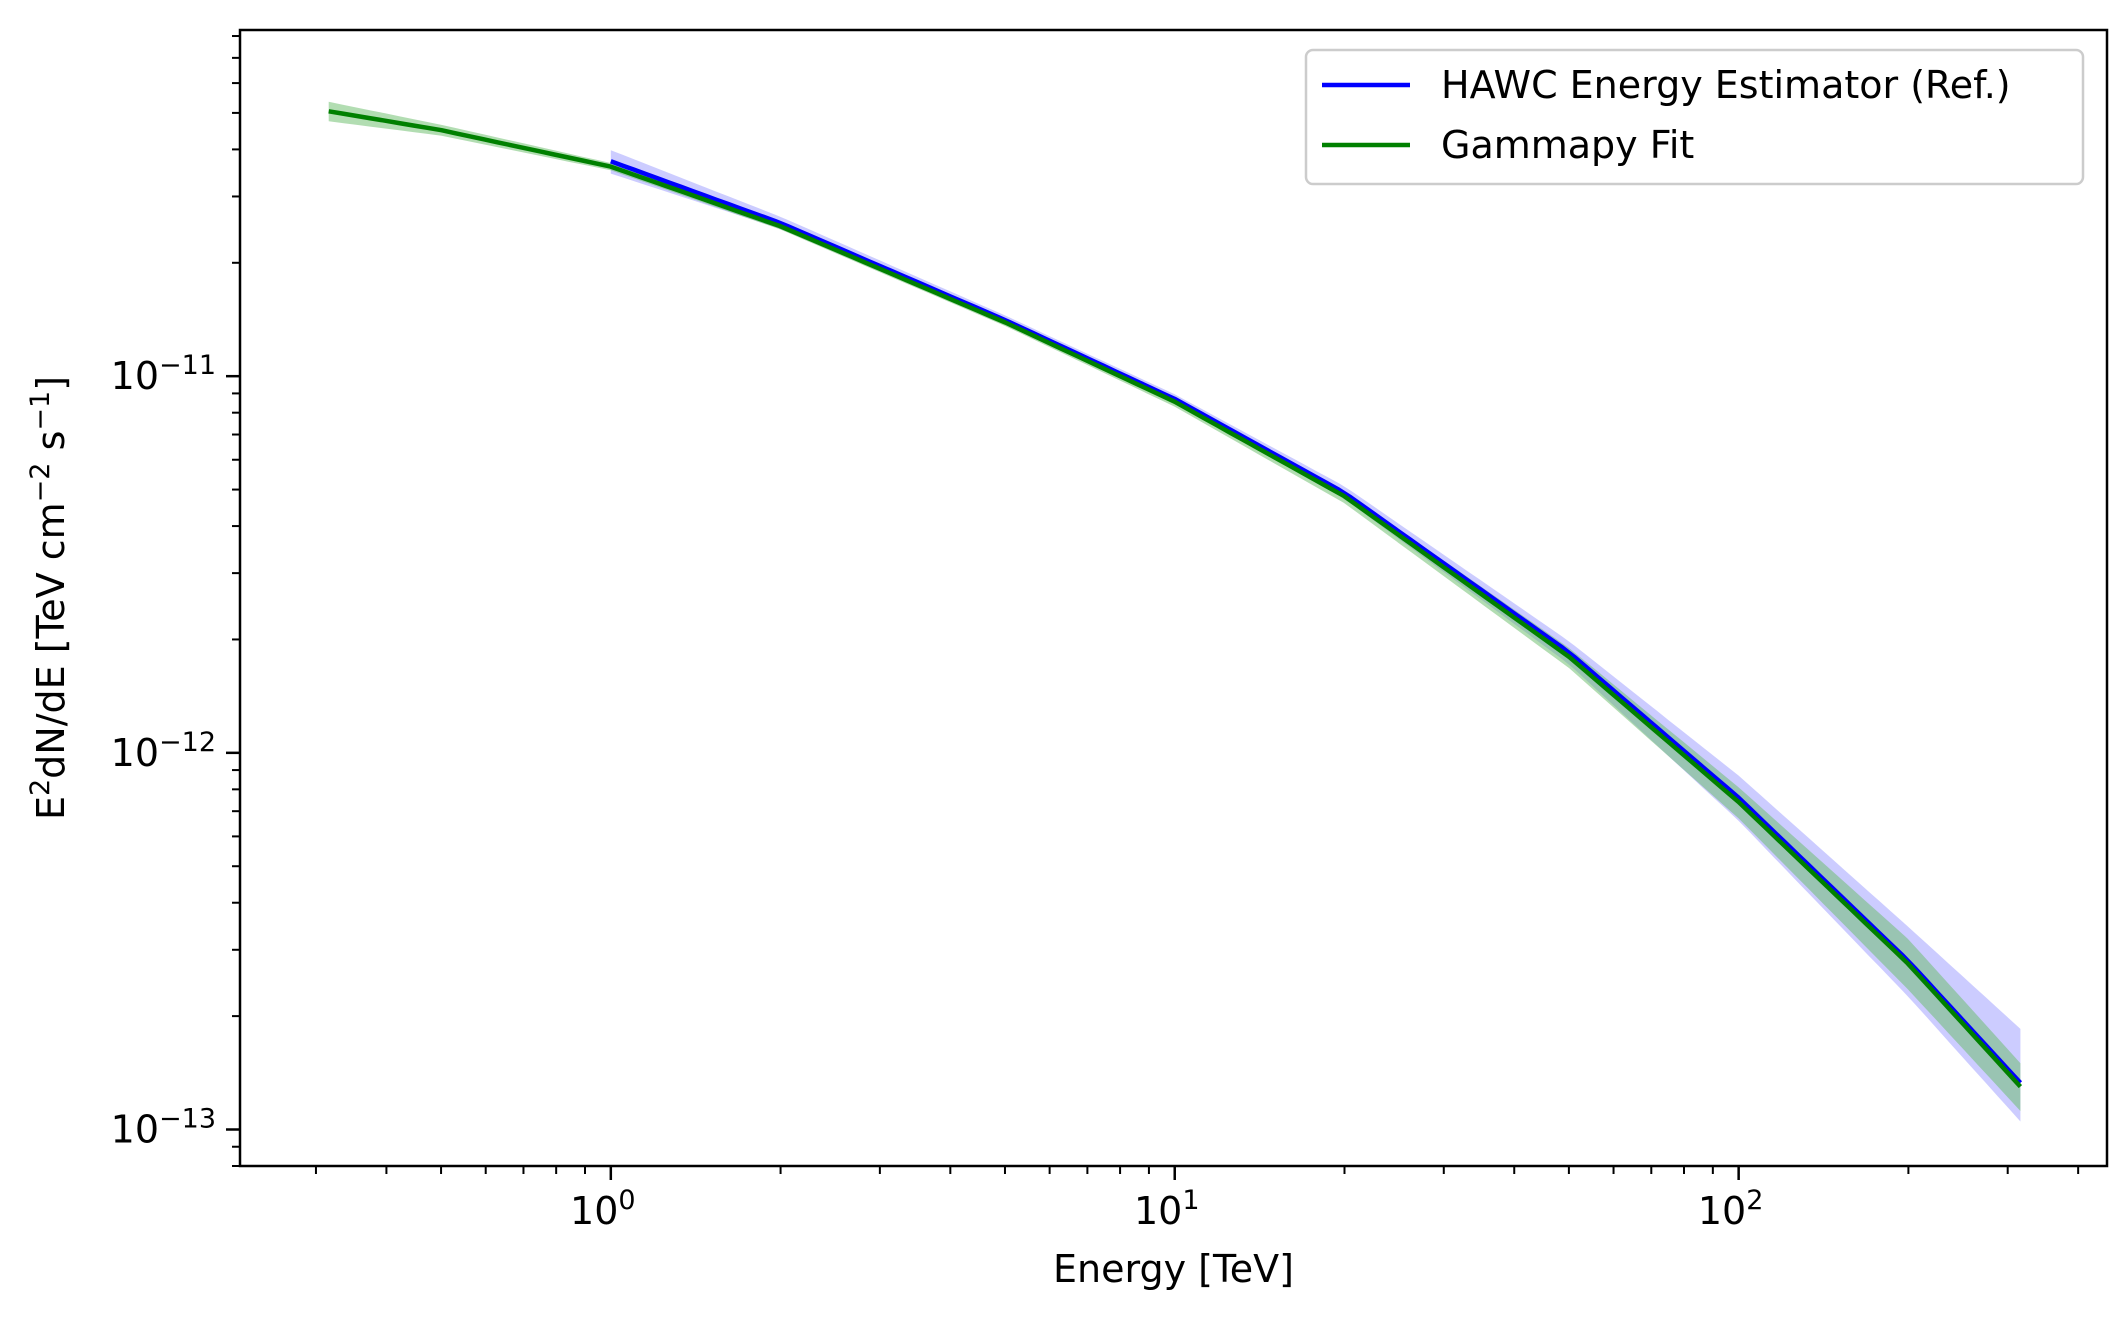 This screenshot has height=1319, width=2127. Describe the element at coordinates (603, 1209) in the screenshot. I see `x-tick-label: 100` at that location.